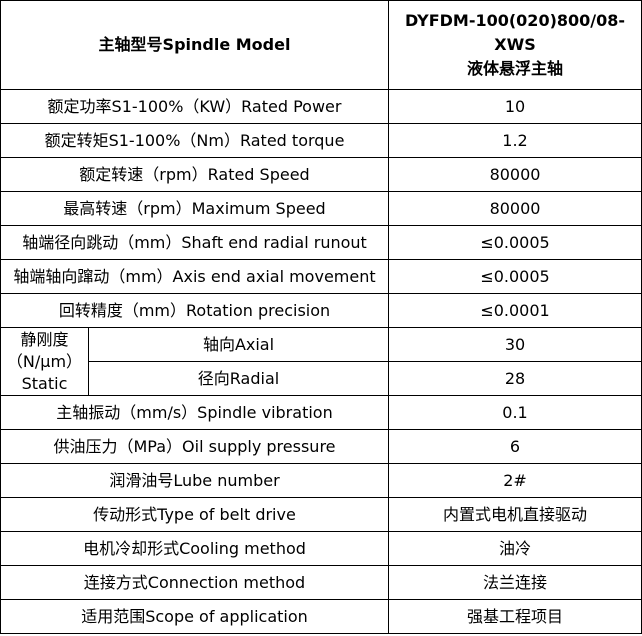  Describe the element at coordinates (515, 140) in the screenshot. I see `row-value: 1.2` at that location.